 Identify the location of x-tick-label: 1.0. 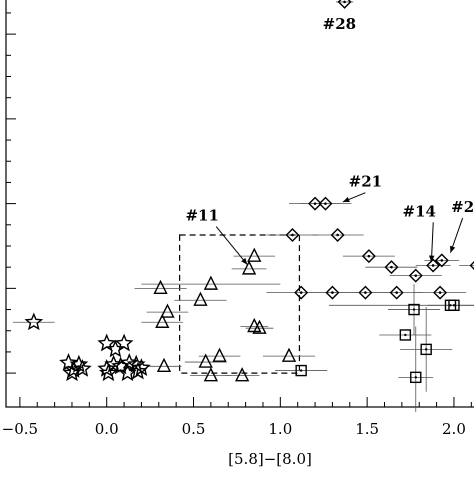
(280, 429).